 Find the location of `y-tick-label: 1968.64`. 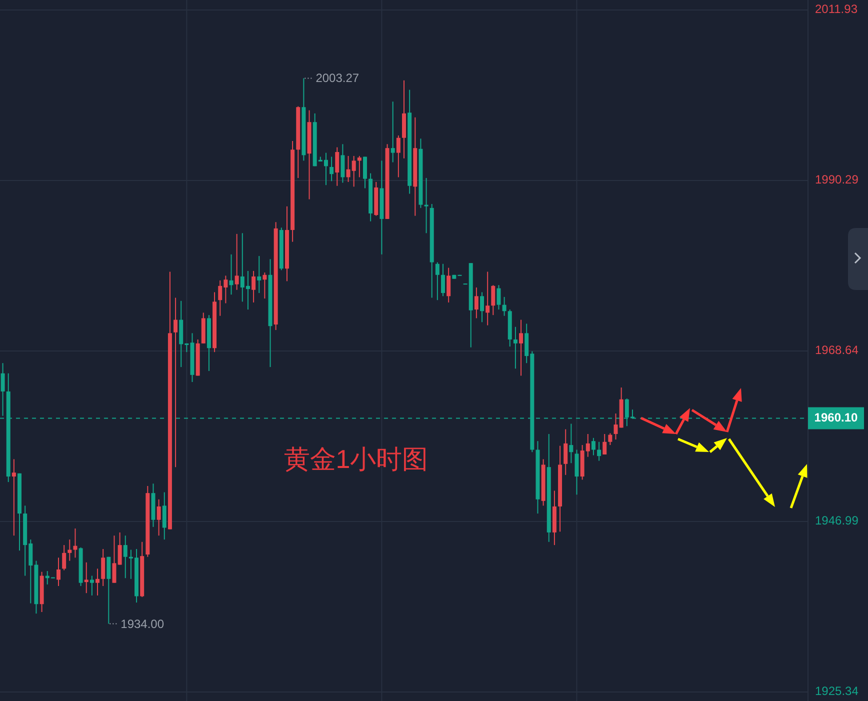

y-tick-label: 1968.64 is located at coordinates (837, 350).